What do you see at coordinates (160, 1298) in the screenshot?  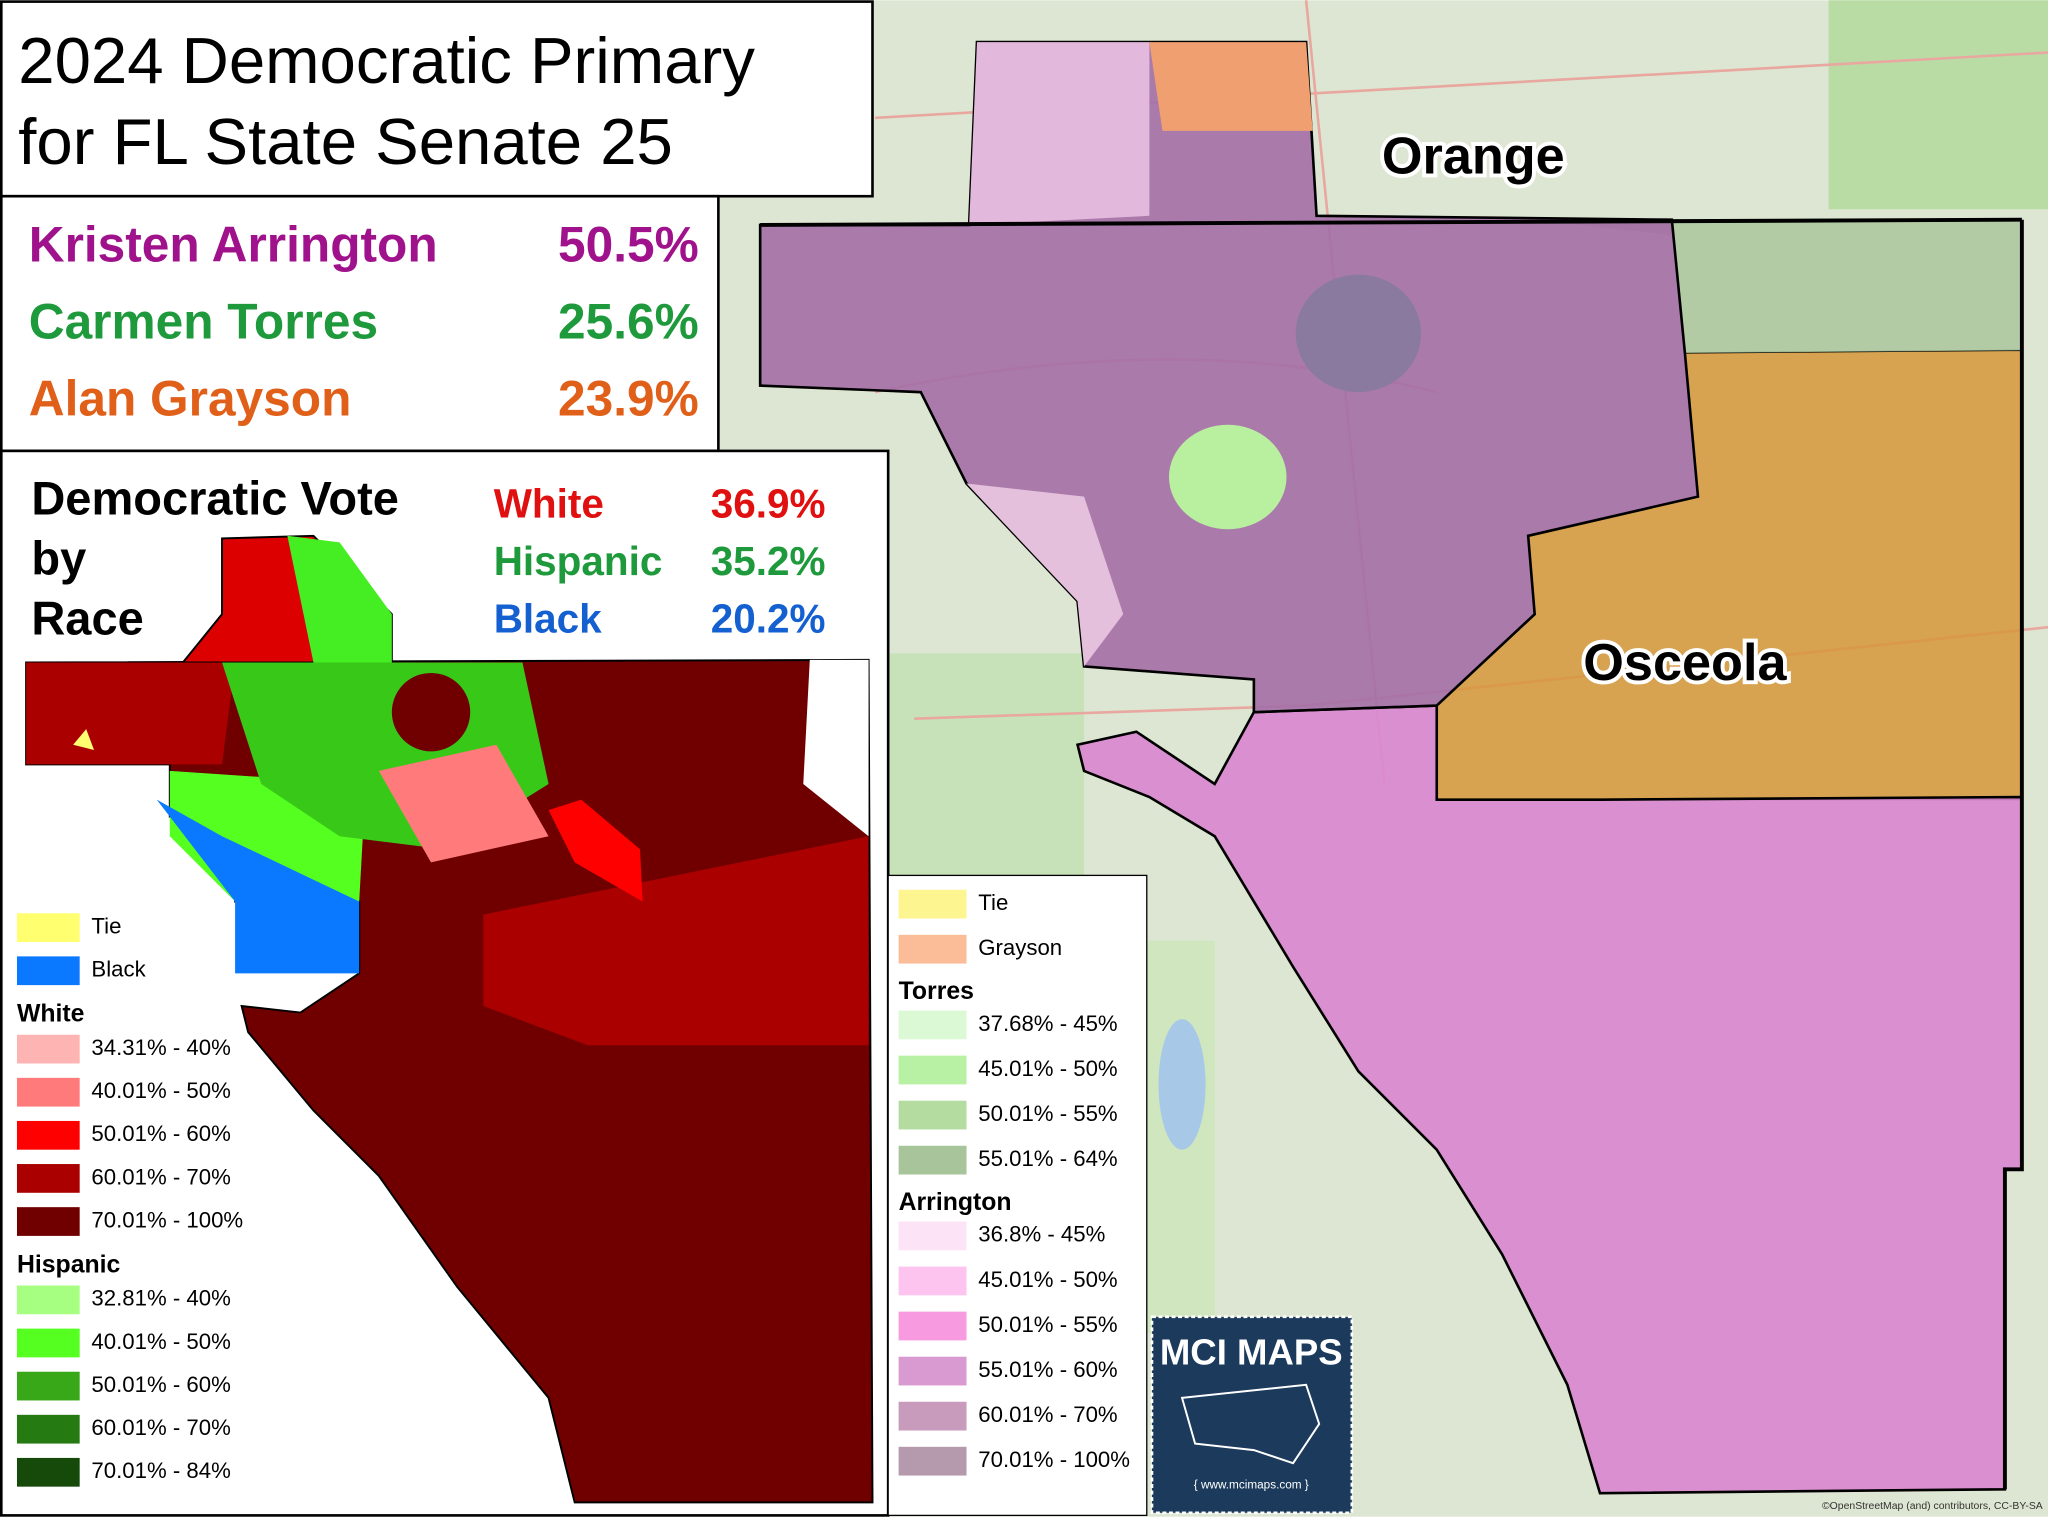 I see `legend-label: 32.81% - 40%` at bounding box center [160, 1298].